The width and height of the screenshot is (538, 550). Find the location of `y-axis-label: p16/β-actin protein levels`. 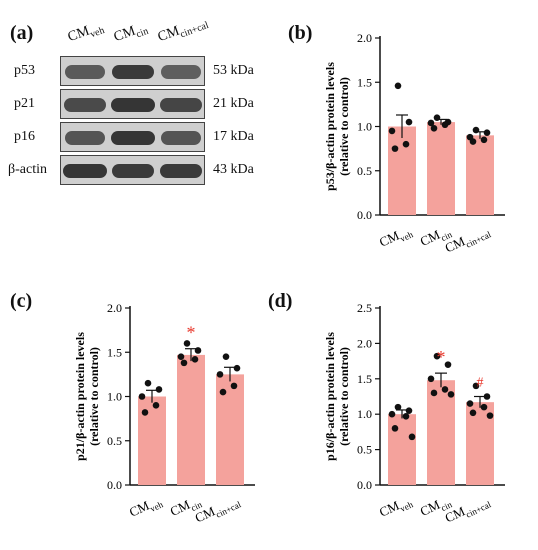

y-axis-label: p16/β-actin protein levels is located at coordinates (330, 396).